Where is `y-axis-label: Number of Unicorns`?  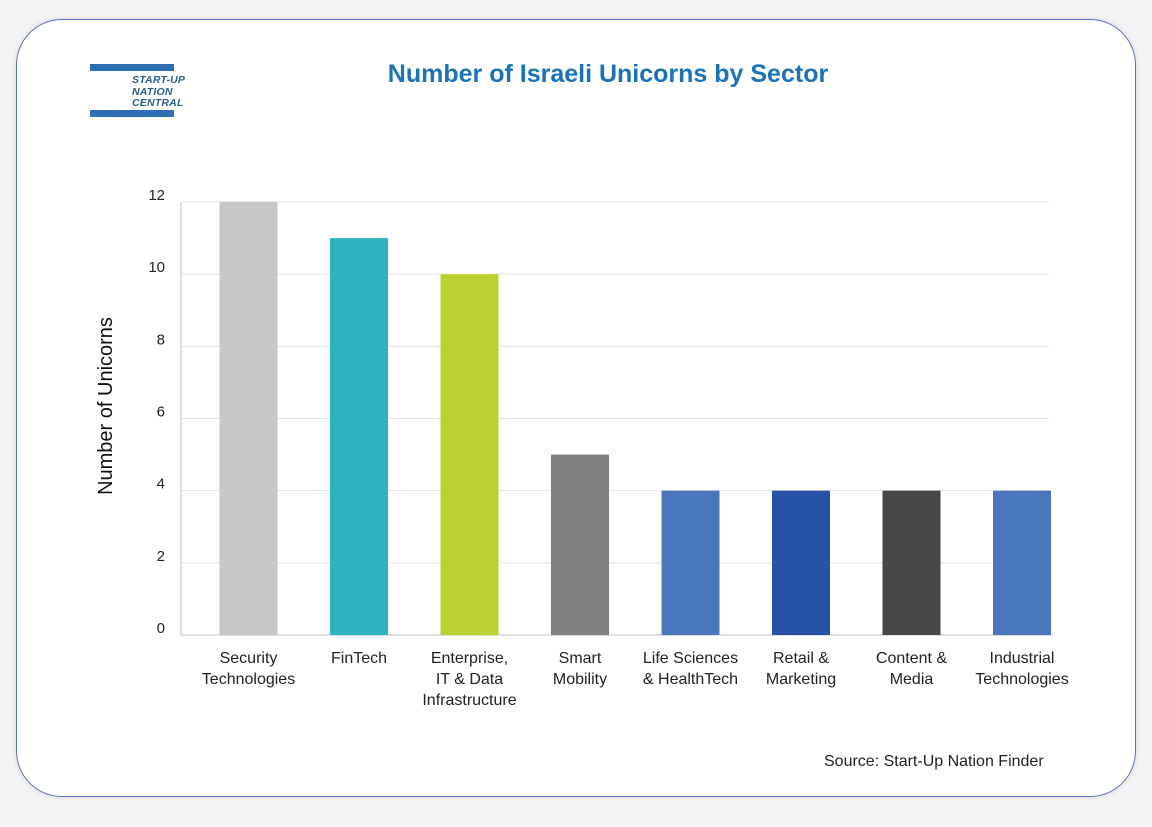
y-axis-label: Number of Unicorns is located at coordinates (106, 406).